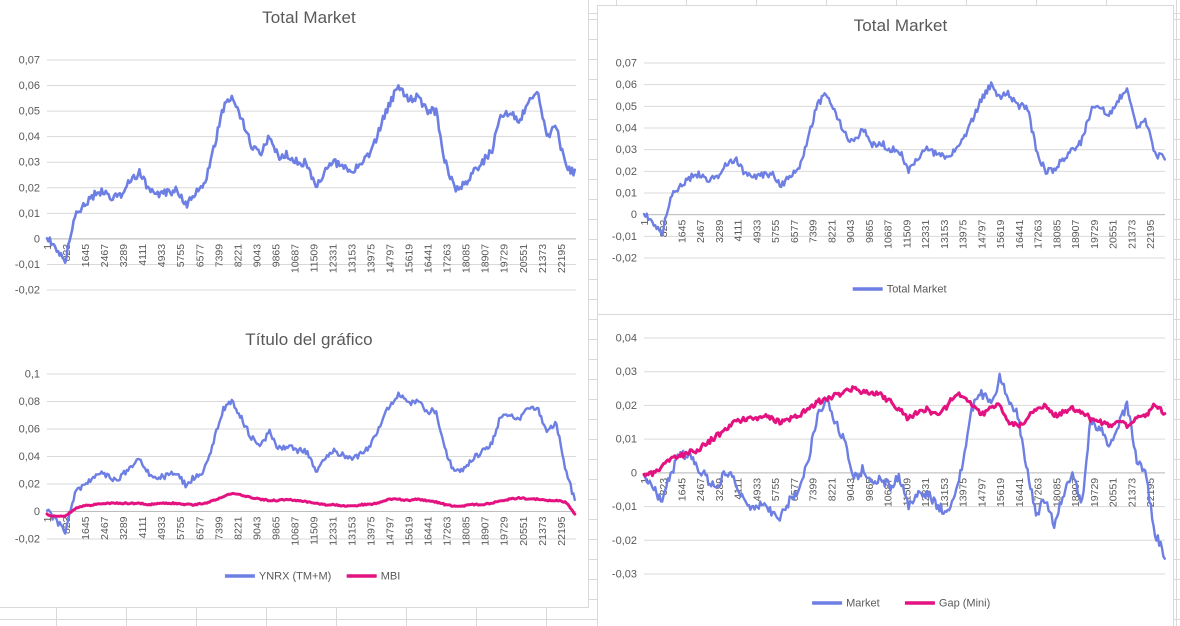  I want to click on series-line-mbi, so click(311, 504).